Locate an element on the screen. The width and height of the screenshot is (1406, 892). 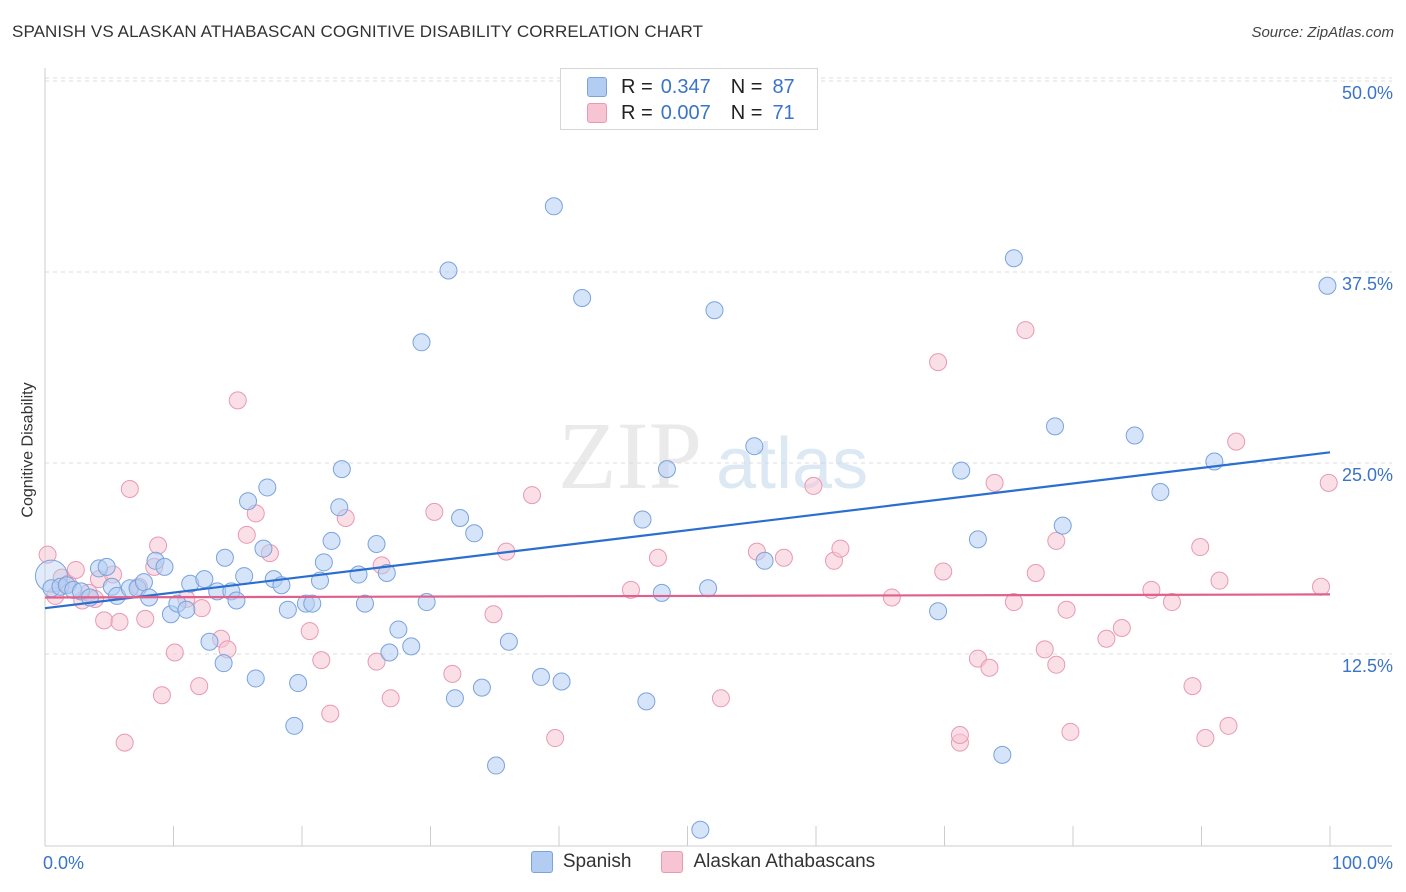
legend-label-athabascan: Alaskan Athabascans is located at coordinates (784, 861).